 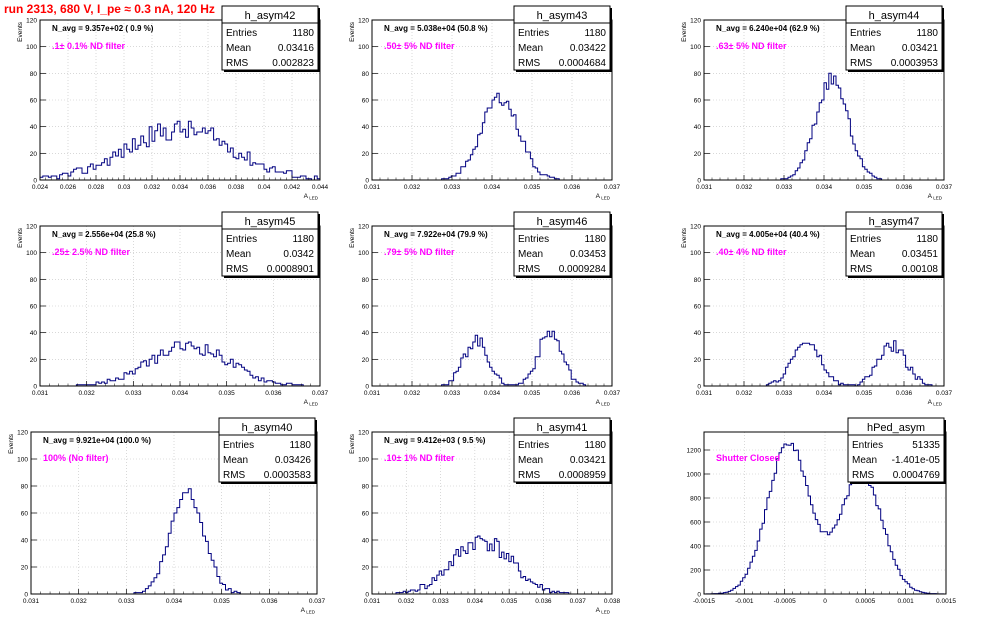 I want to click on filter-label: Shutter Closed, so click(x=748, y=458).